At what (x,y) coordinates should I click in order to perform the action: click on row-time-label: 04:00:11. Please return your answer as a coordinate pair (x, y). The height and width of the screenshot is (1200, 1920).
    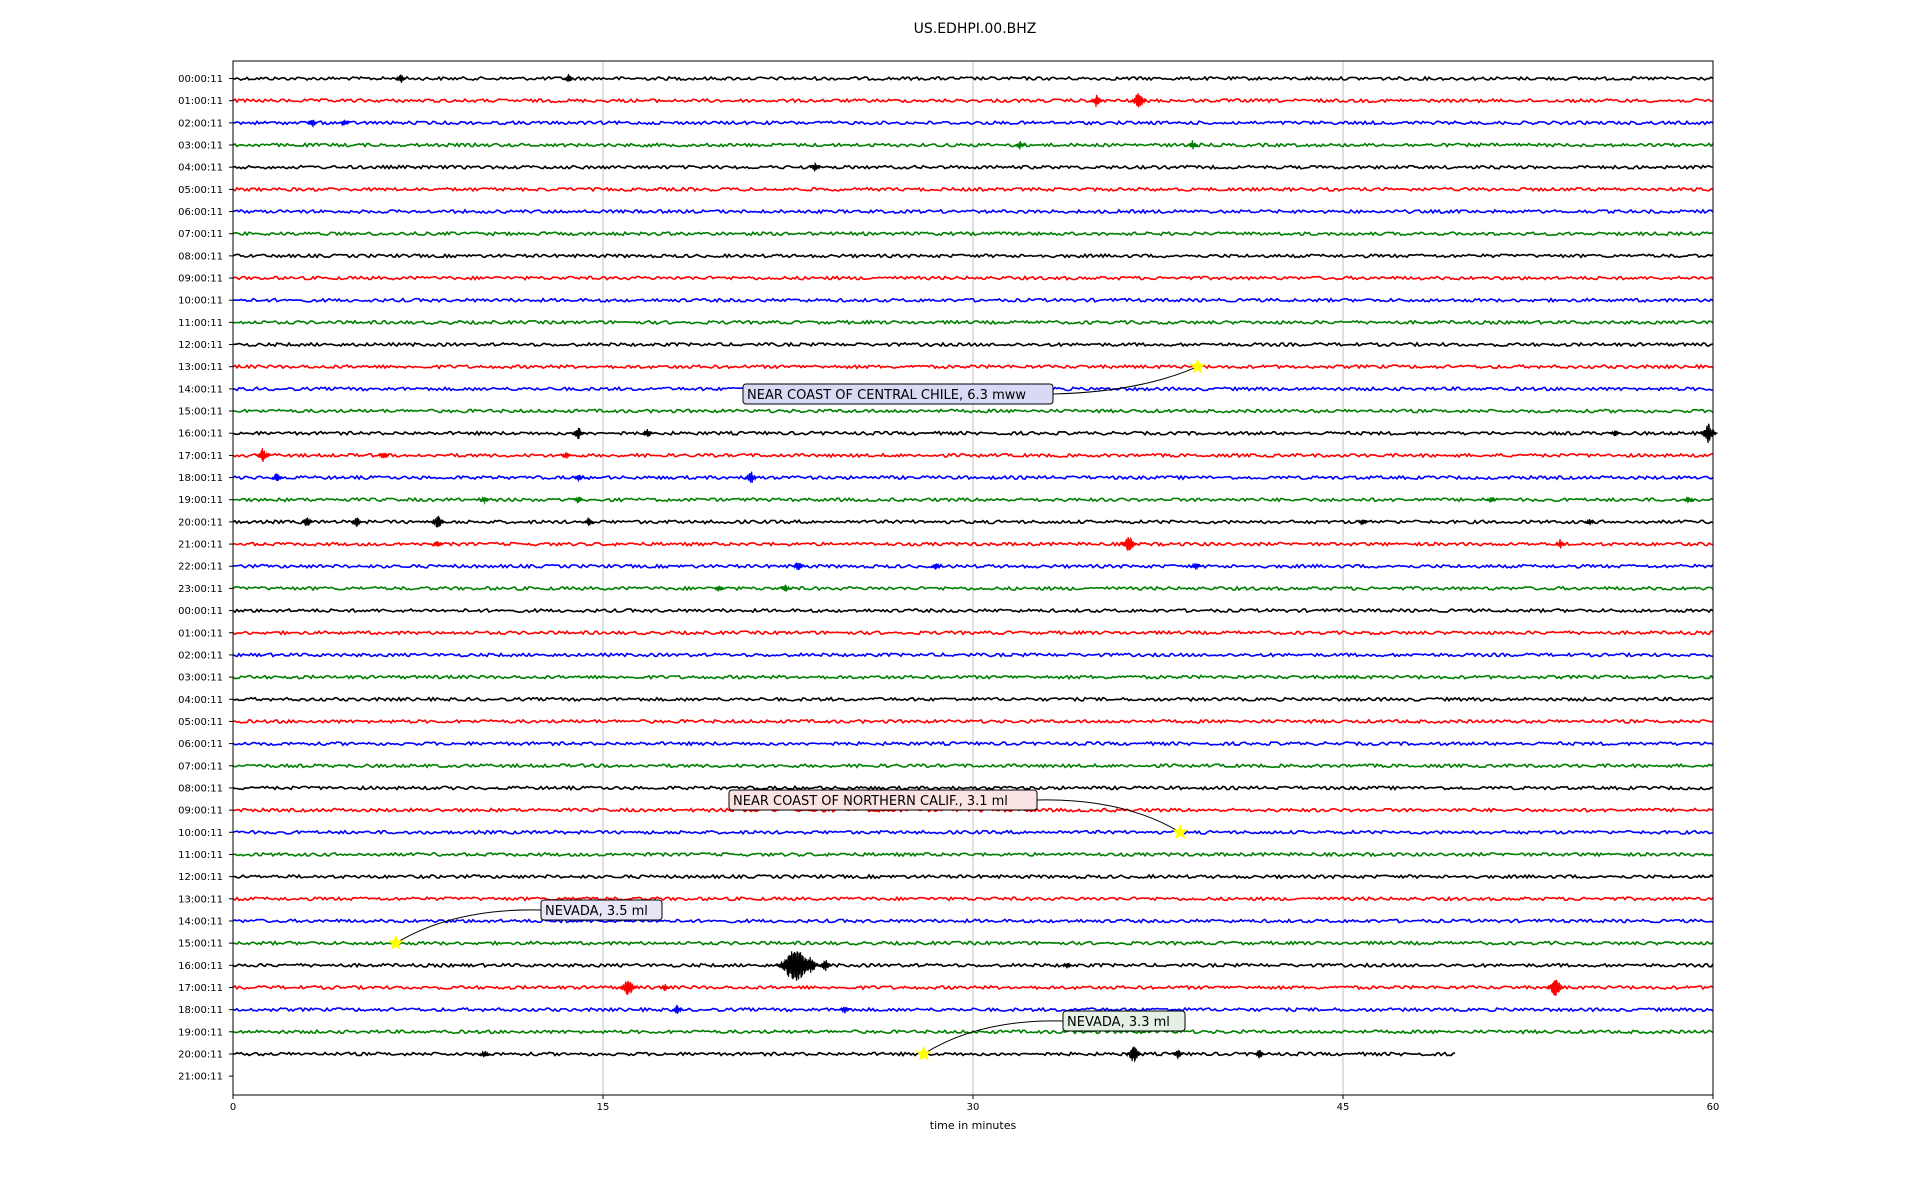
    Looking at the image, I should click on (200, 700).